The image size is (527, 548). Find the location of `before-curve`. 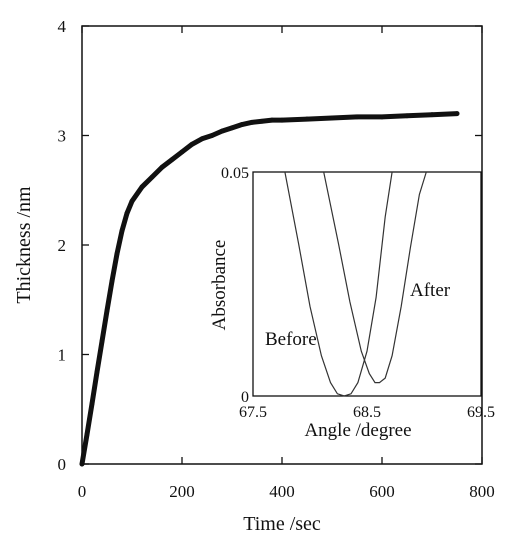

before-curve is located at coordinates (338, 284).